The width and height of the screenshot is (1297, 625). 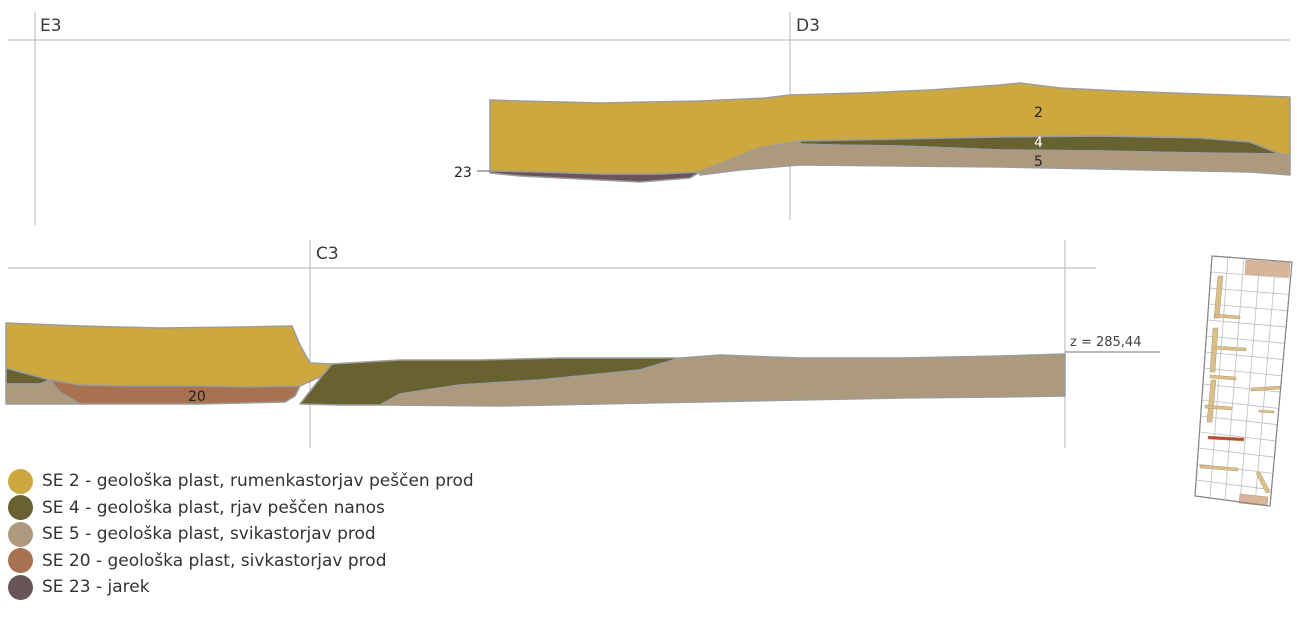 What do you see at coordinates (213, 507) in the screenshot?
I see `legend-label: SE 4 - geološka plast, rjav peščen nanos` at bounding box center [213, 507].